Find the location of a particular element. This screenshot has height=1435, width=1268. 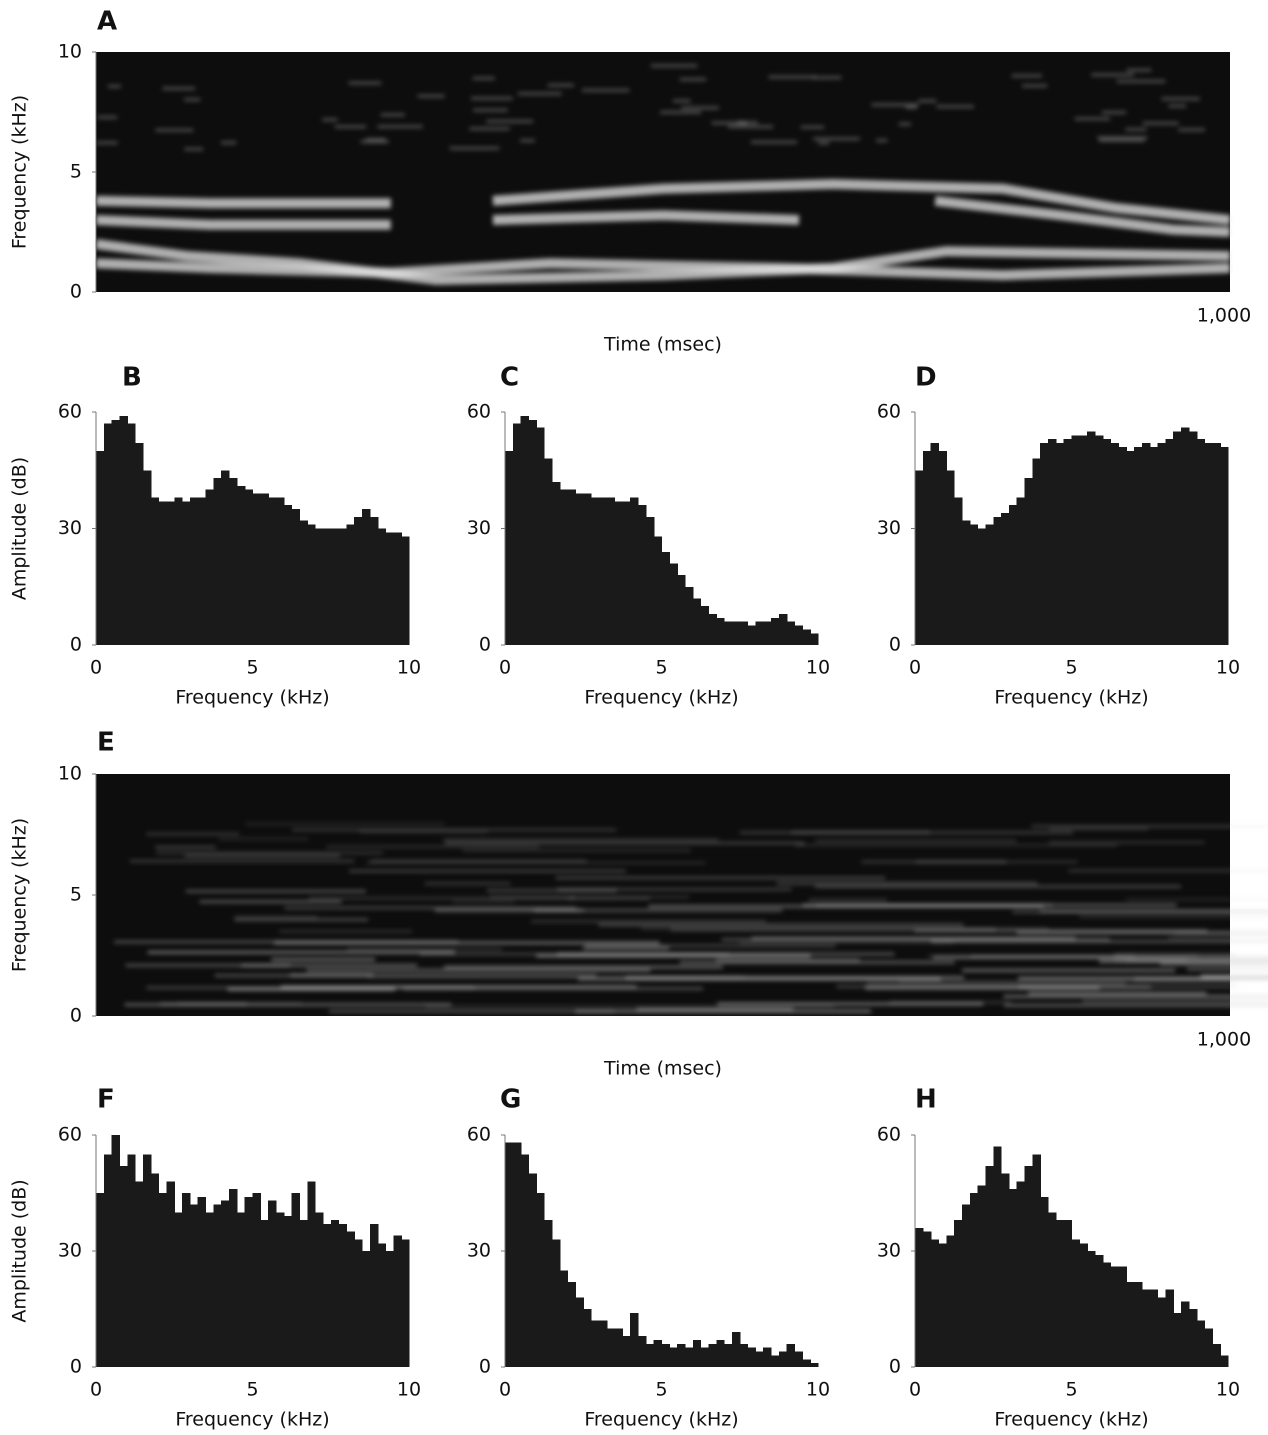

y-tick-label: 5 is located at coordinates (76, 172).